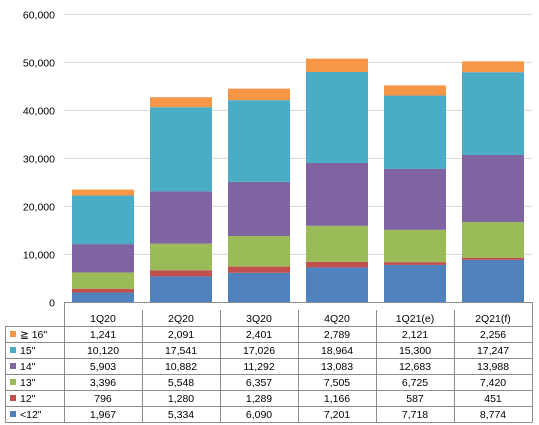  Describe the element at coordinates (415, 335) in the screenshot. I see `data-label: 2,121` at that location.